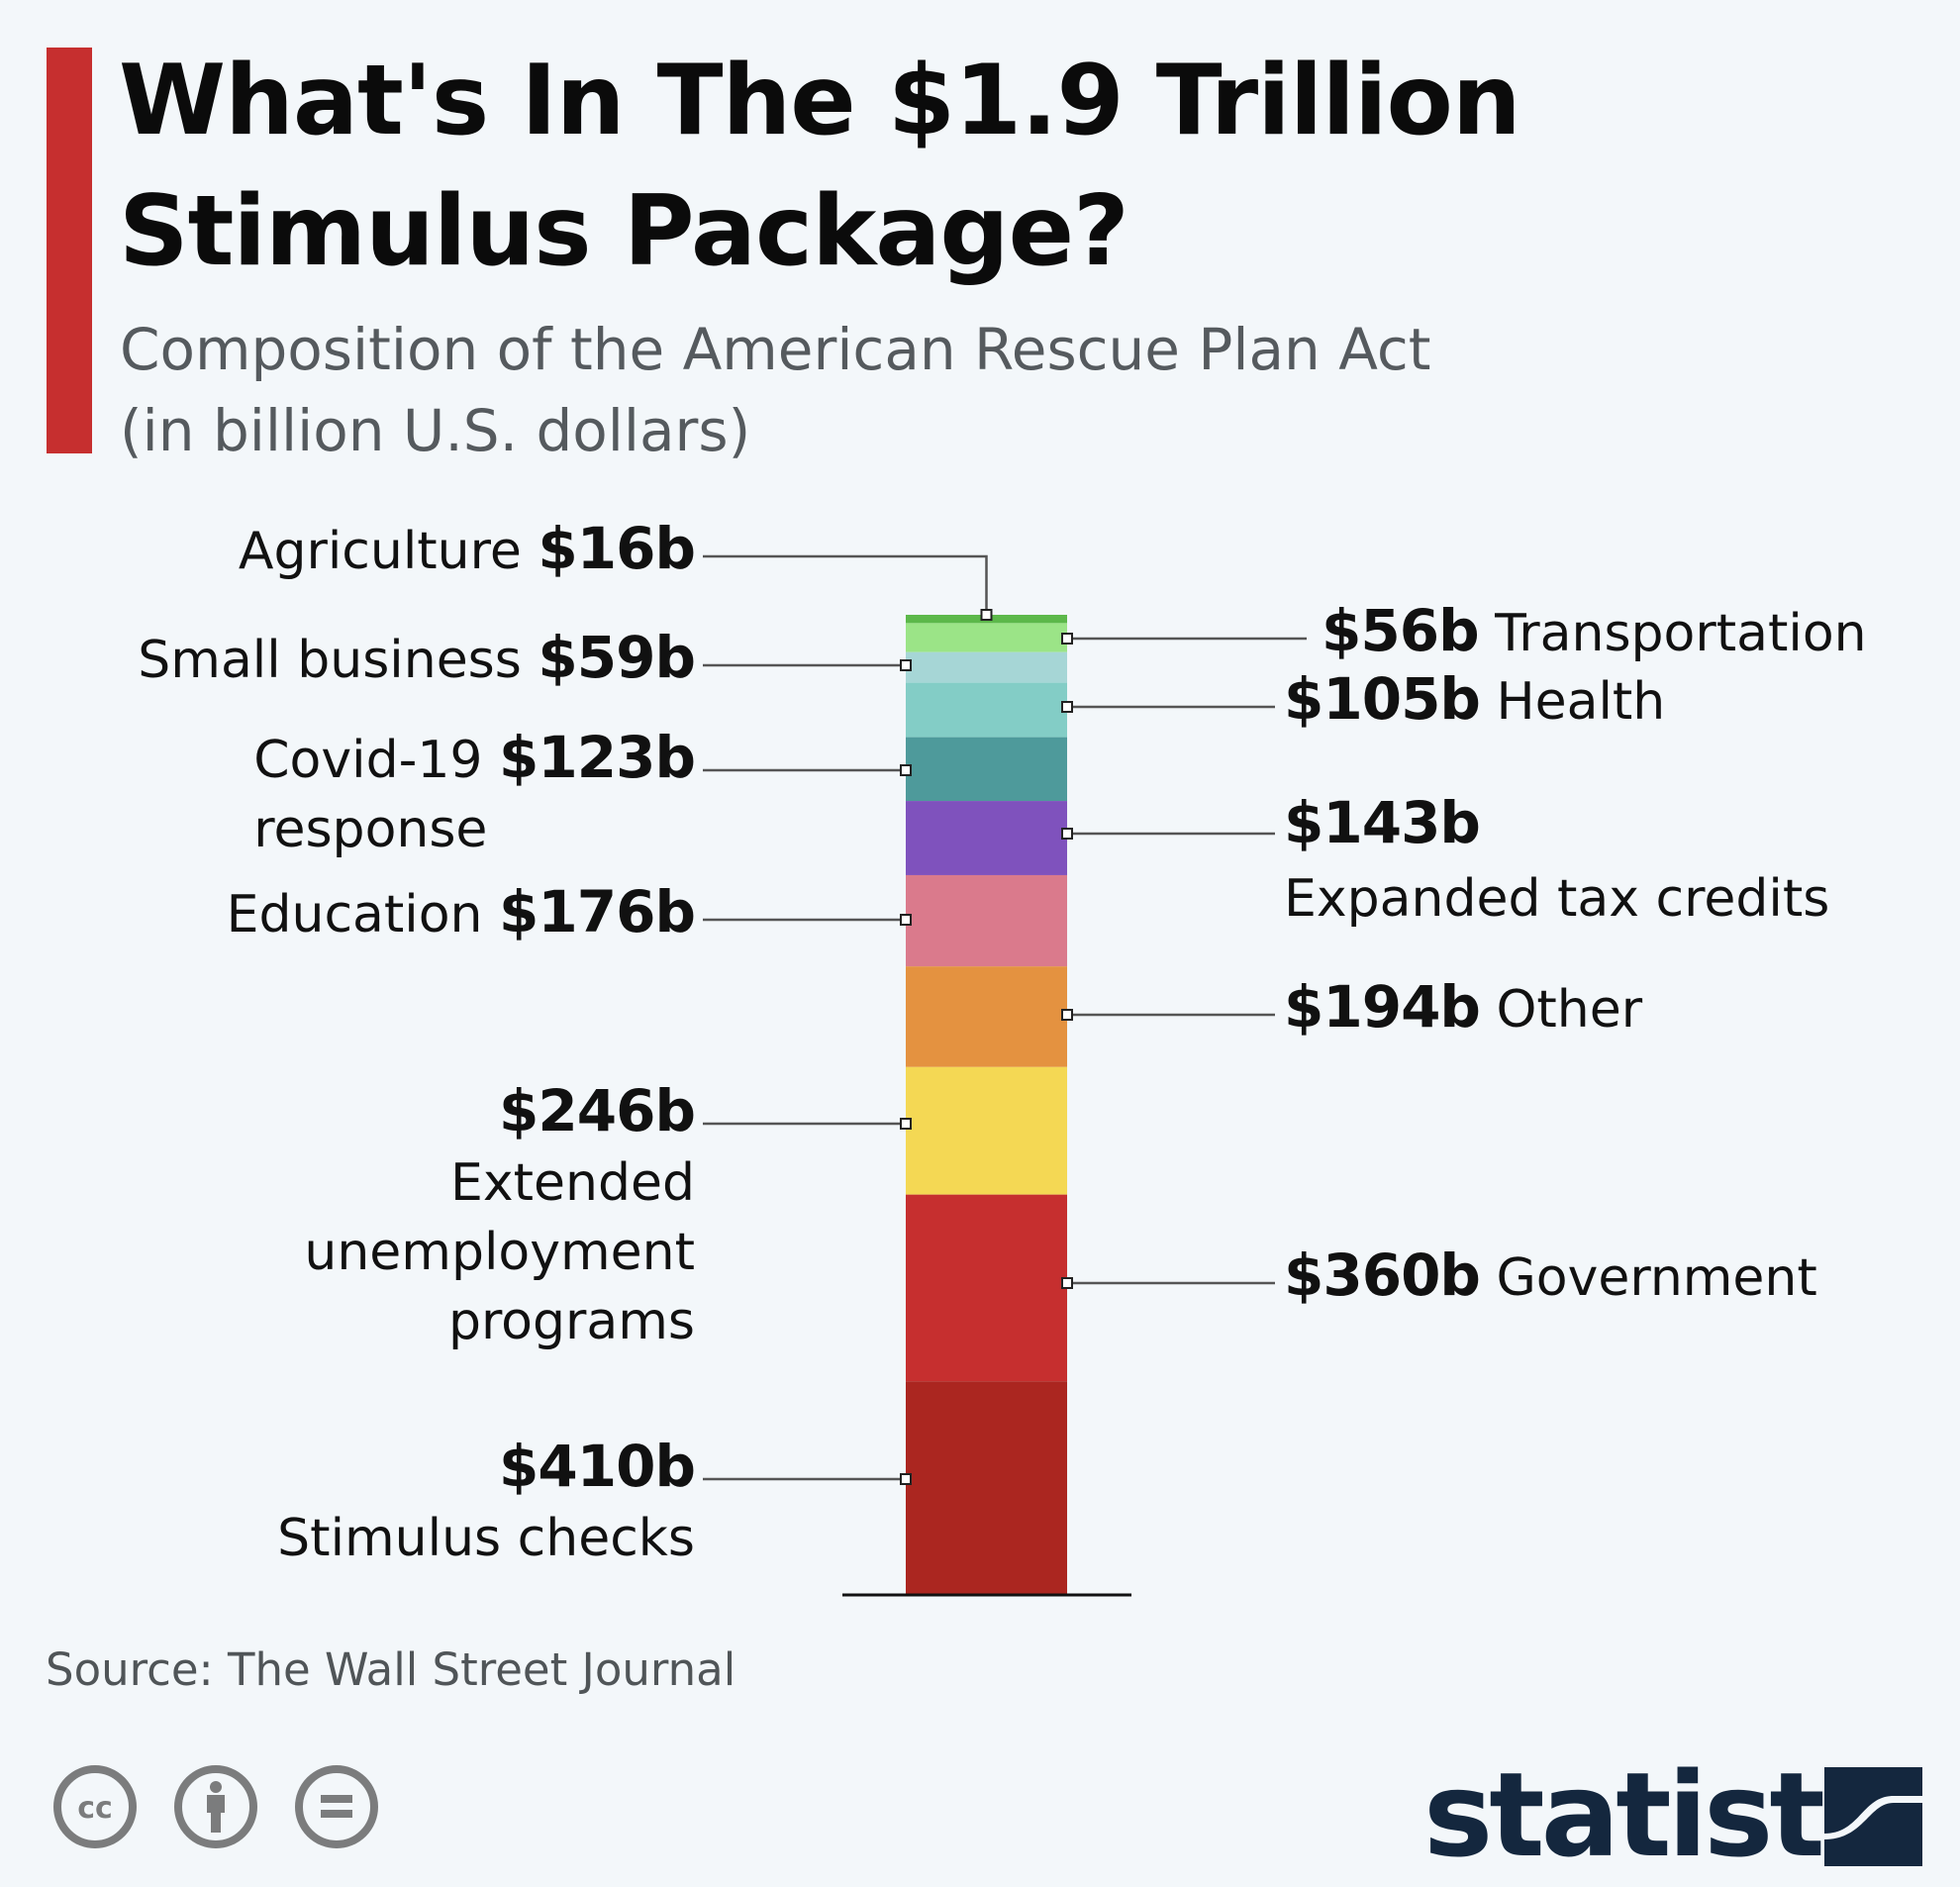  I want to click on category-label: response, so click(370, 829).